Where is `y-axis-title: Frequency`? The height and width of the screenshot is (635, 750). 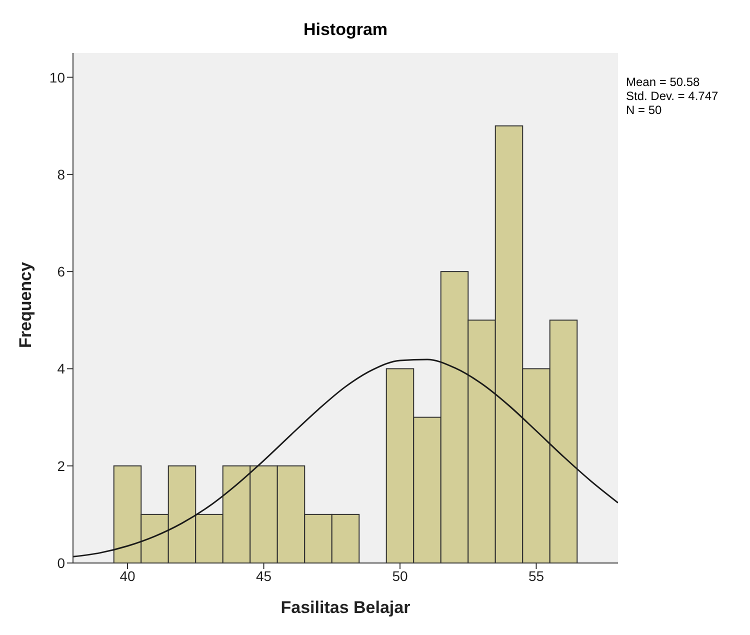 y-axis-title: Frequency is located at coordinates (26, 304).